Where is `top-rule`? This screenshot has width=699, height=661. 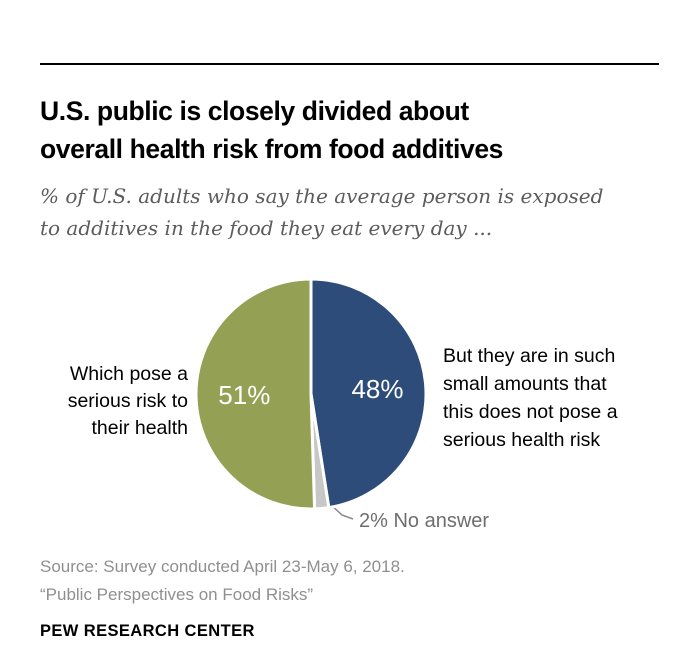
top-rule is located at coordinates (349, 64).